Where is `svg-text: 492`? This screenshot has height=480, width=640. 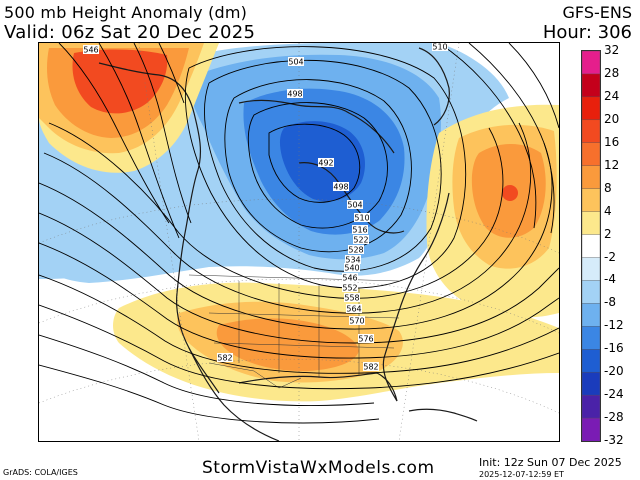 svg-text: 492 is located at coordinates (325, 163).